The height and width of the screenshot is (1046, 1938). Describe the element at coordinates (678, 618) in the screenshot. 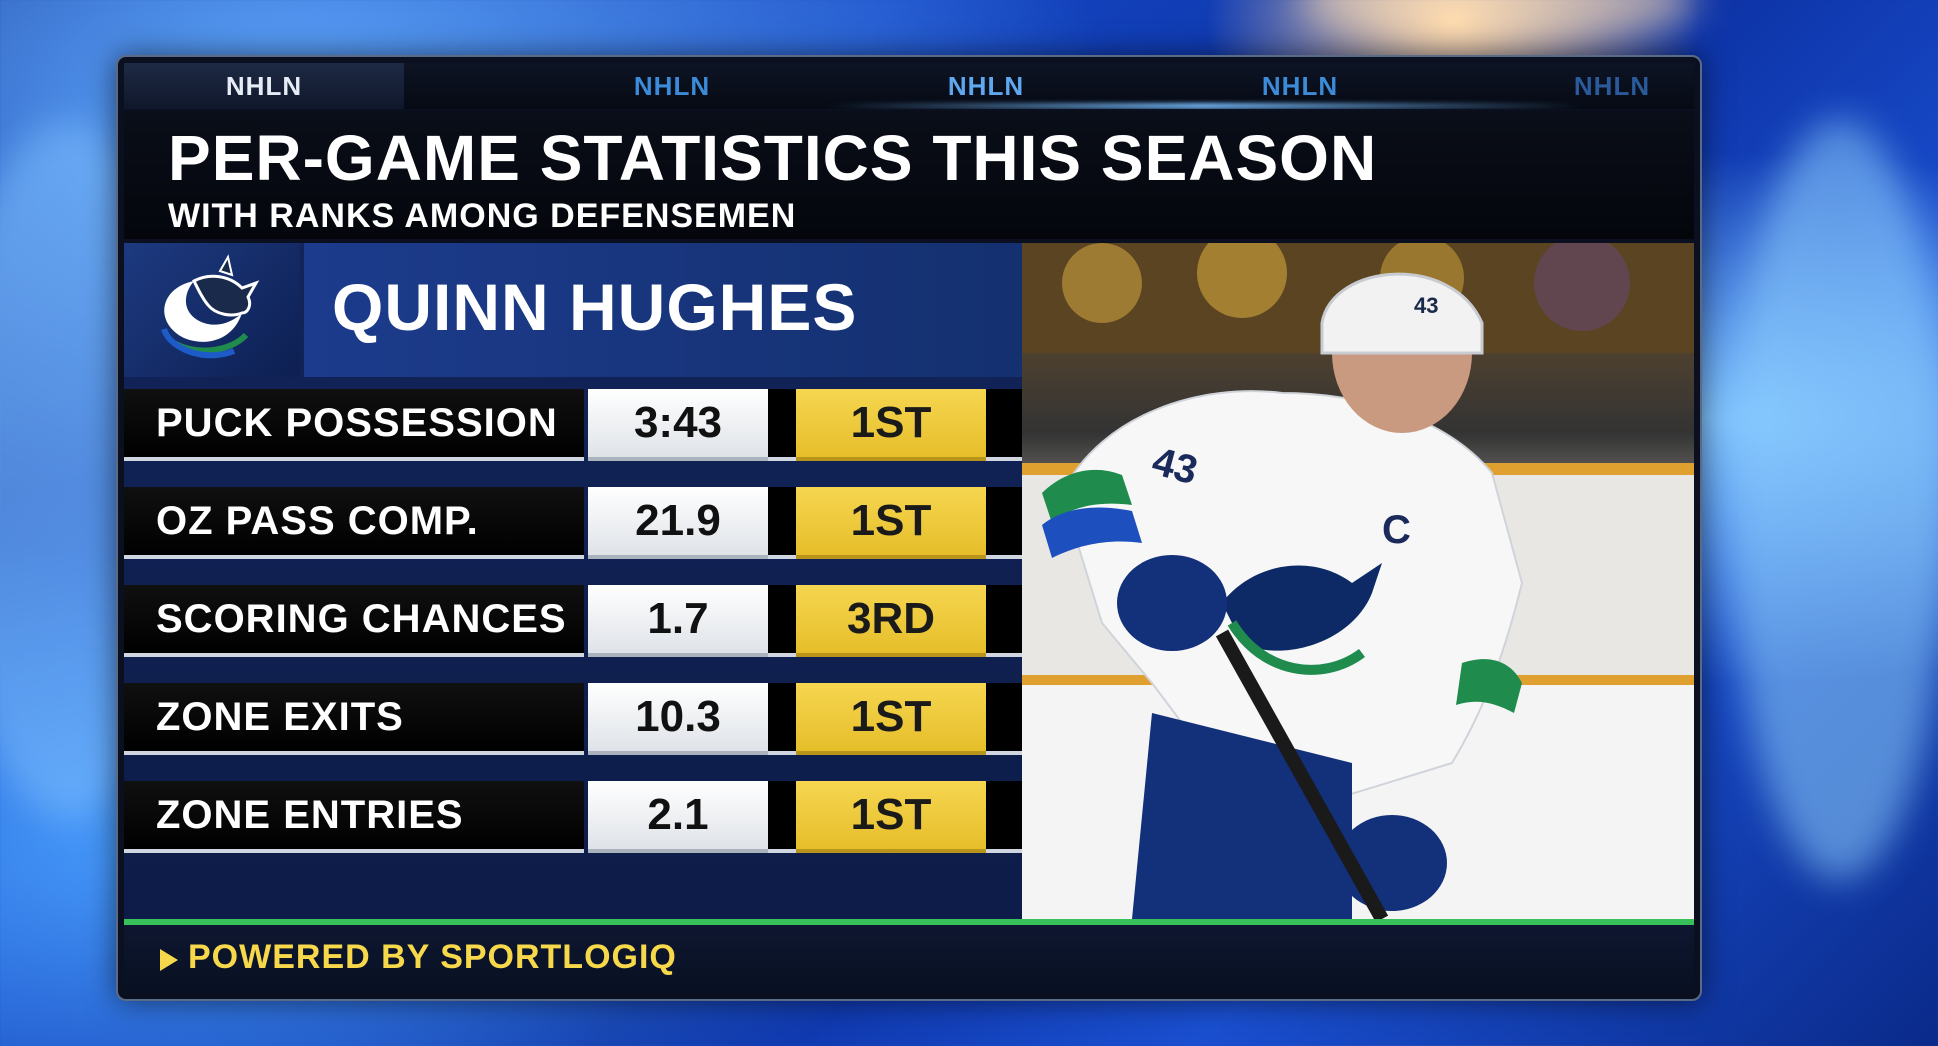

I see `stat-value: 1.7` at that location.